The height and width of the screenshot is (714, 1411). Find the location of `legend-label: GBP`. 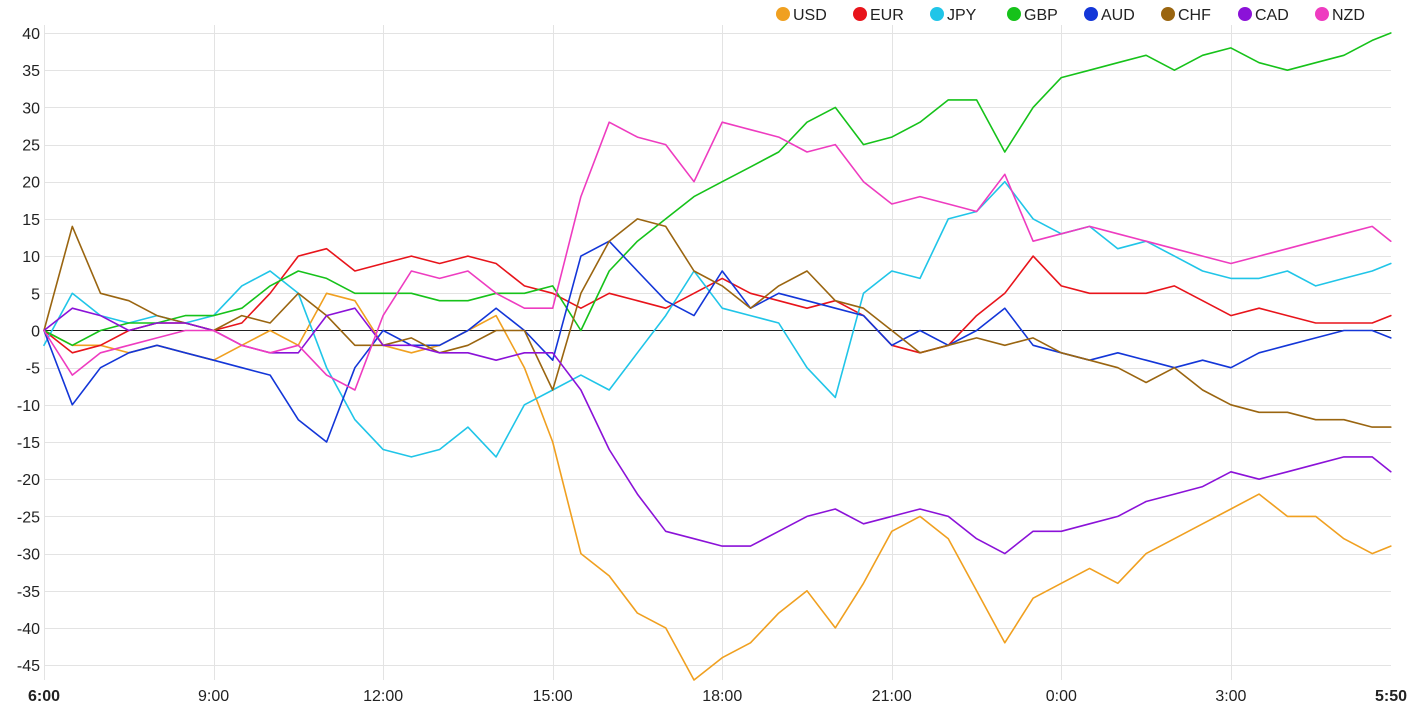

legend-label: GBP is located at coordinates (1041, 15).